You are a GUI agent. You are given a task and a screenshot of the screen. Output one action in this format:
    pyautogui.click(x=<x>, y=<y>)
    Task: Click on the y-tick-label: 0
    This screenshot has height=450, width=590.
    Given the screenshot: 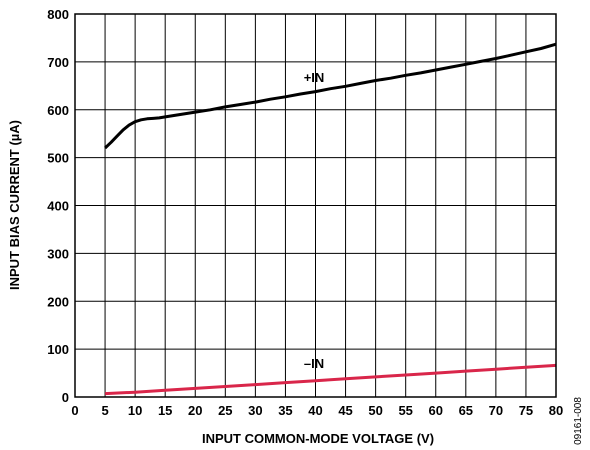 What is the action you would take?
    pyautogui.click(x=65, y=397)
    